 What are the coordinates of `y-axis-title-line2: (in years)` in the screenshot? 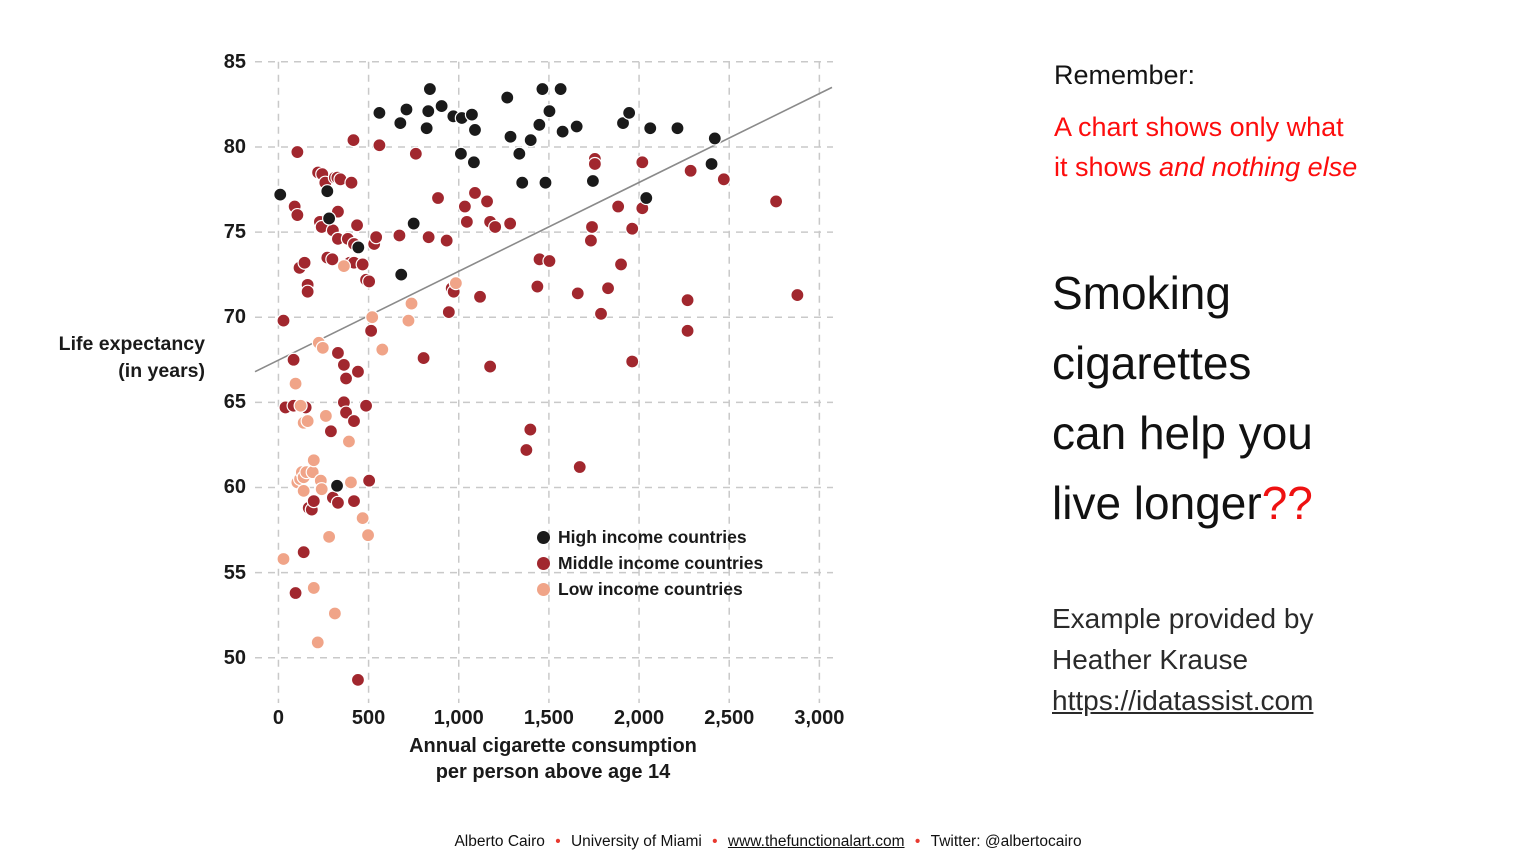 It's located at (161, 371).